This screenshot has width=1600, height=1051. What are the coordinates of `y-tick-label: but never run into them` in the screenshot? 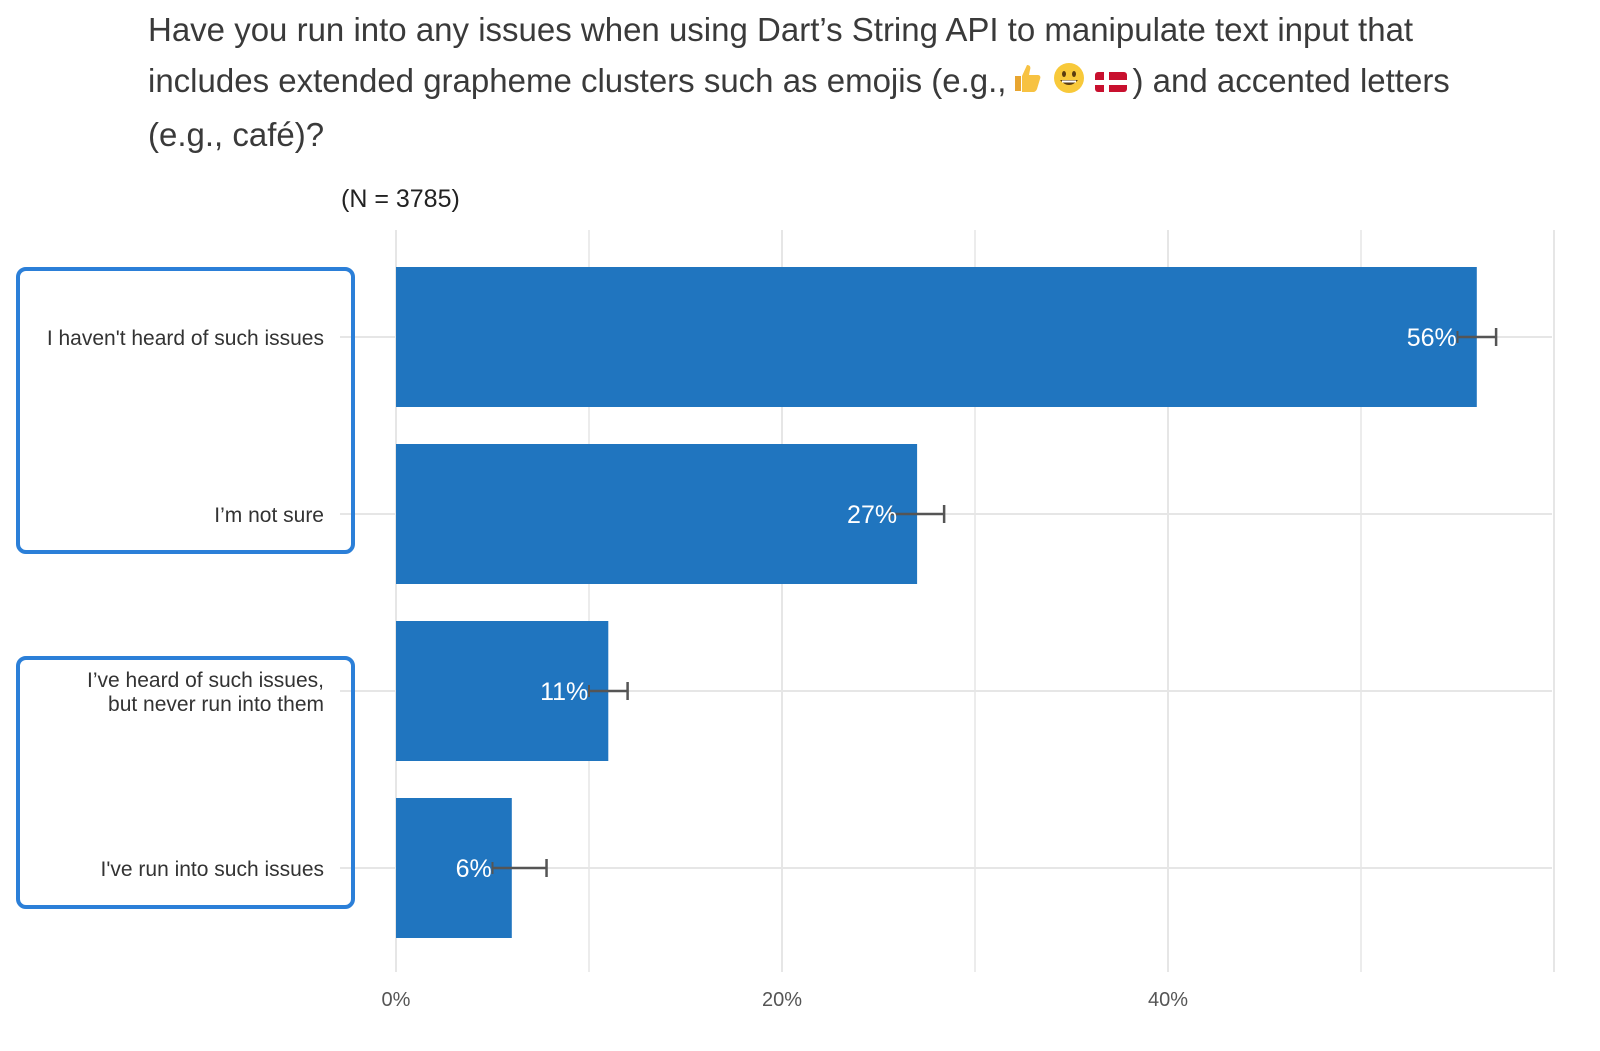 It's located at (216, 704).